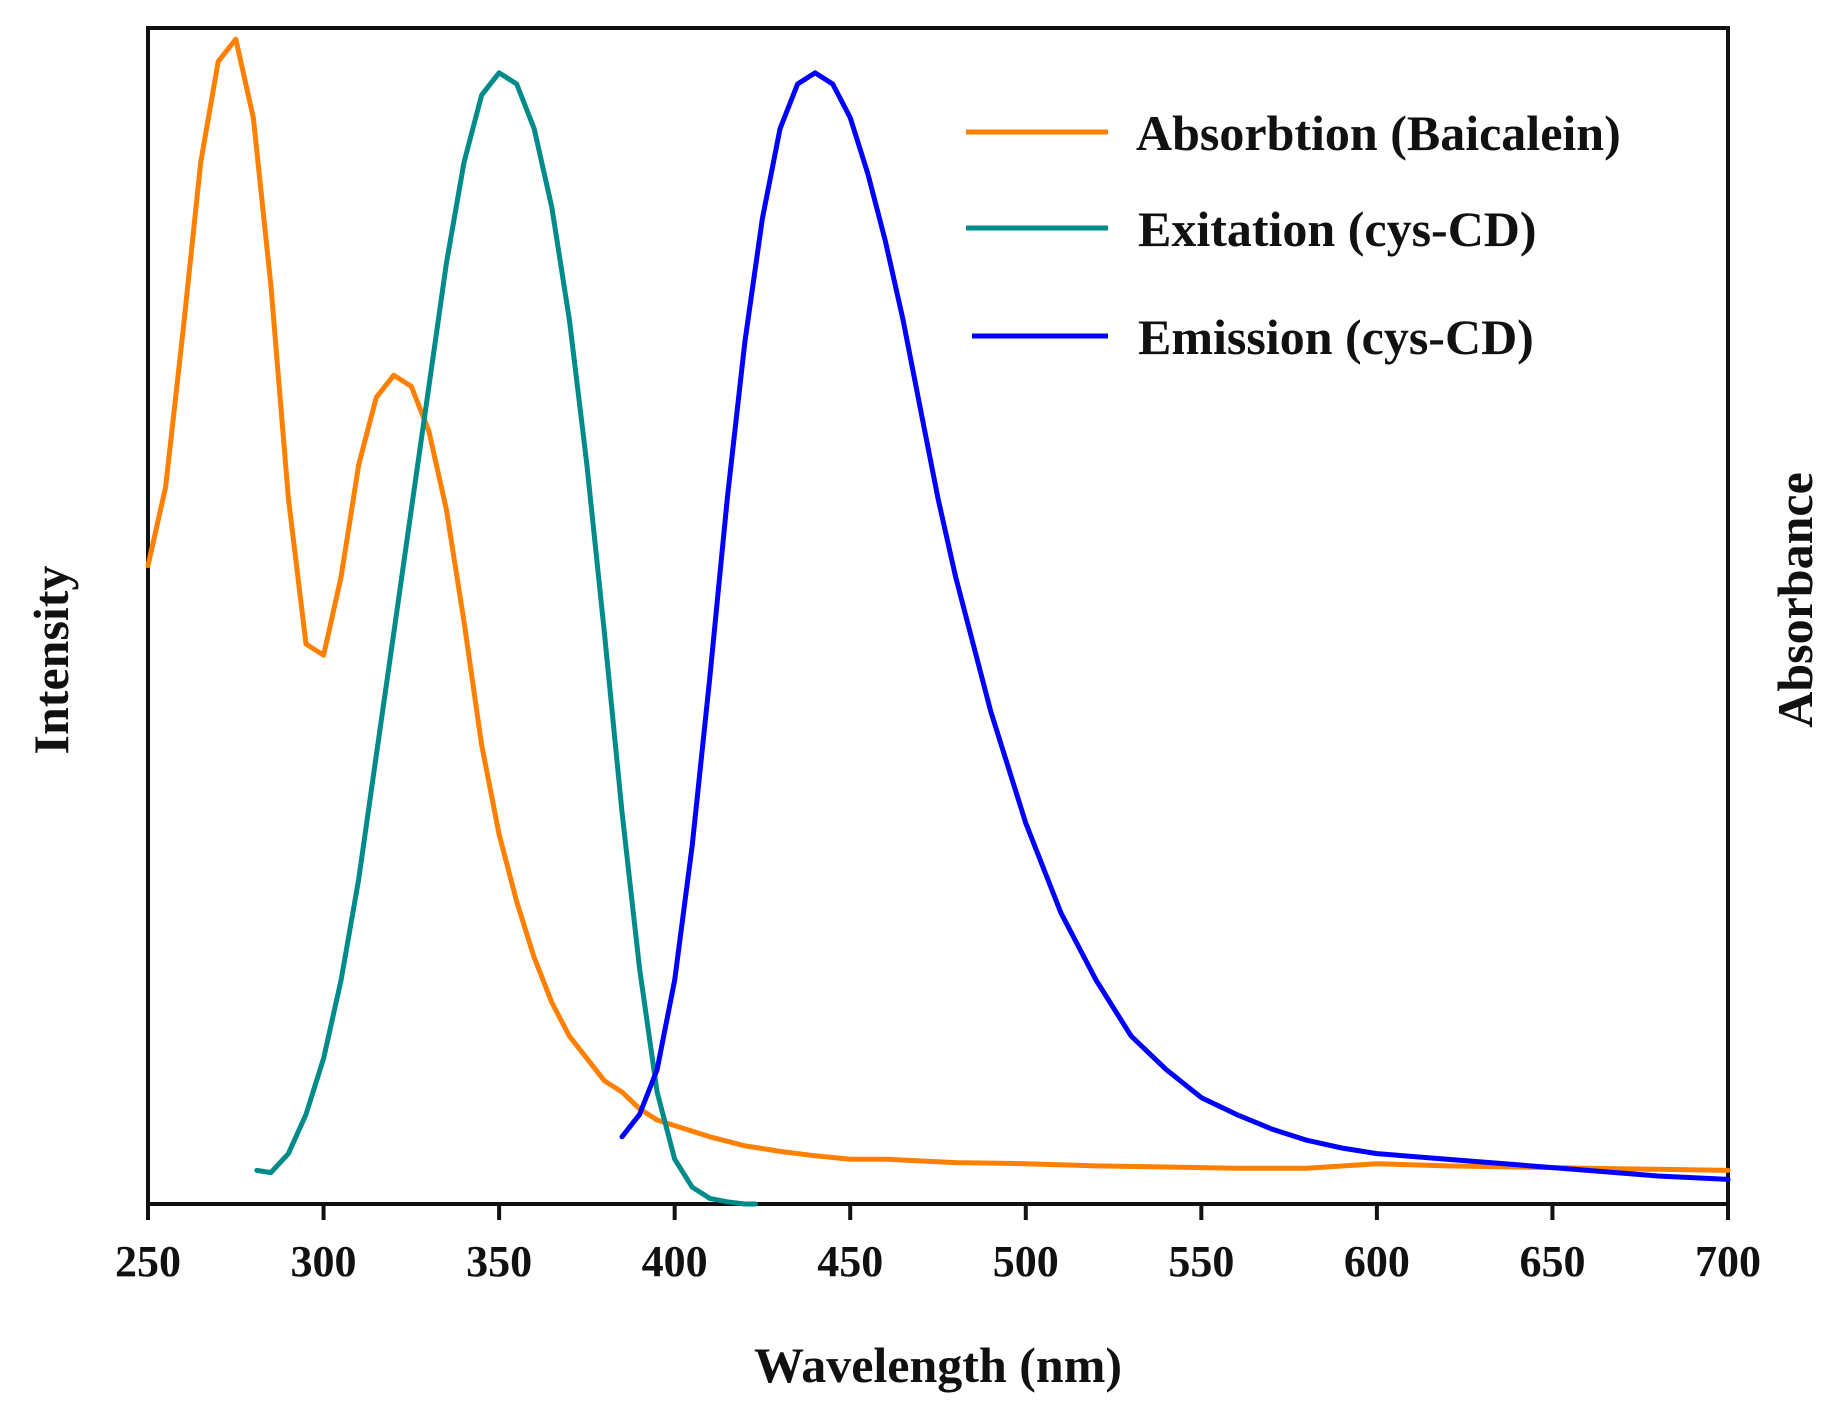 The image size is (1844, 1422). I want to click on x-tick-label-500: 500, so click(1026, 1261).